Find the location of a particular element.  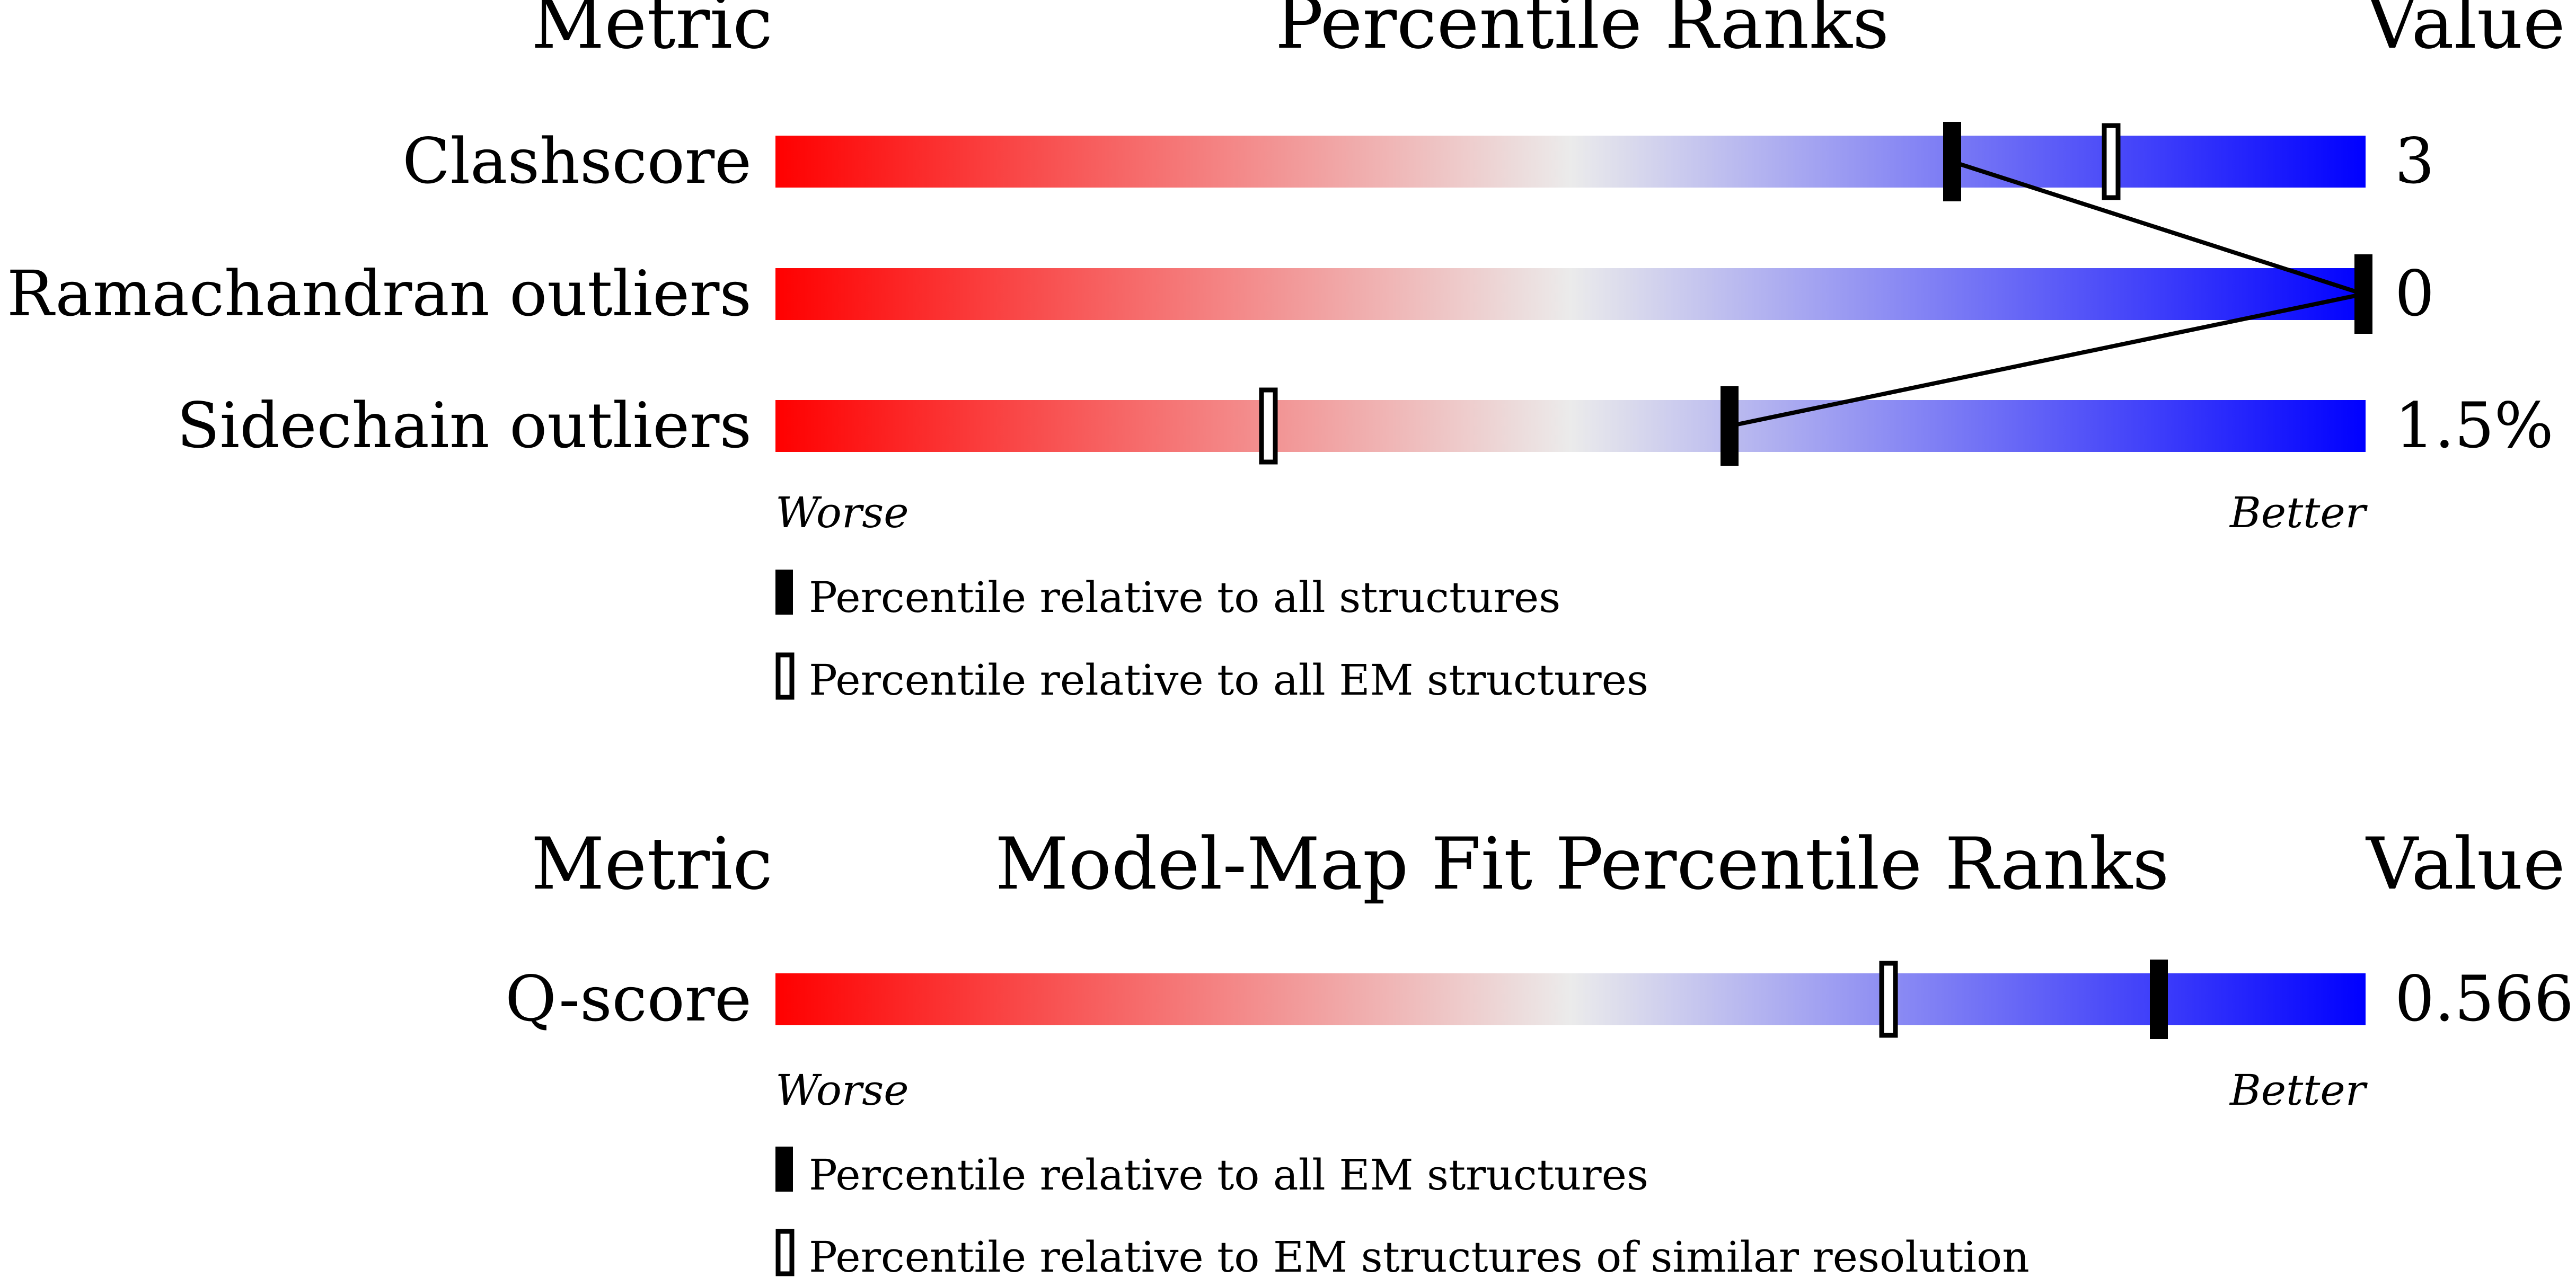

metric-label: Q-score is located at coordinates (628, 998).